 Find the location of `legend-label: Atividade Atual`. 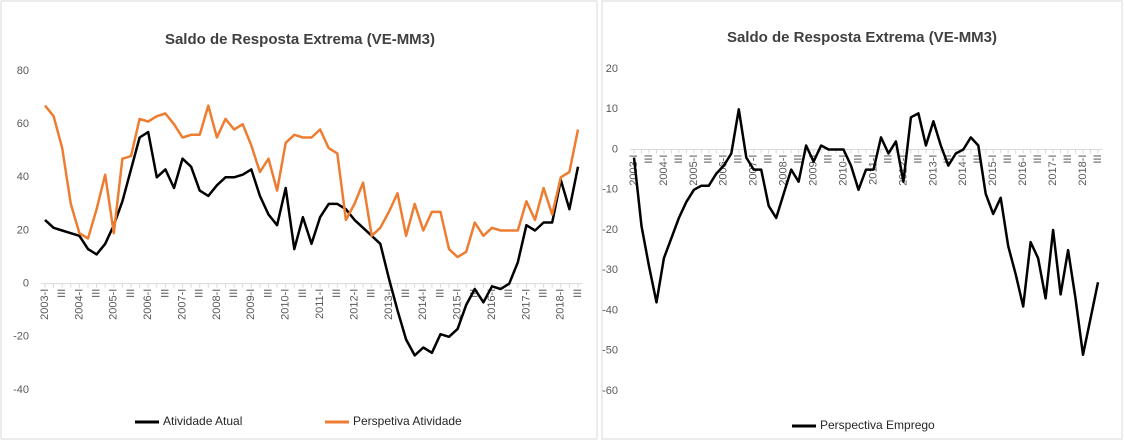

legend-label: Atividade Atual is located at coordinates (202, 421).